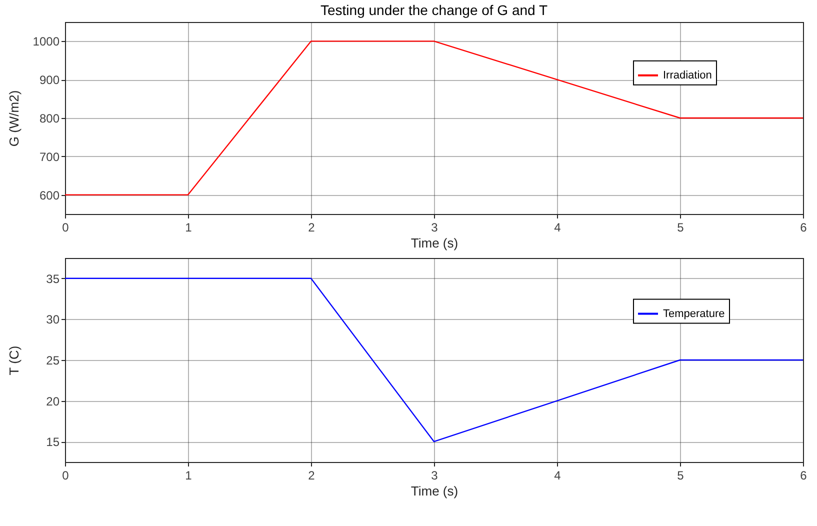  Describe the element at coordinates (53, 361) in the screenshot. I see `y-tick-label: 25` at that location.